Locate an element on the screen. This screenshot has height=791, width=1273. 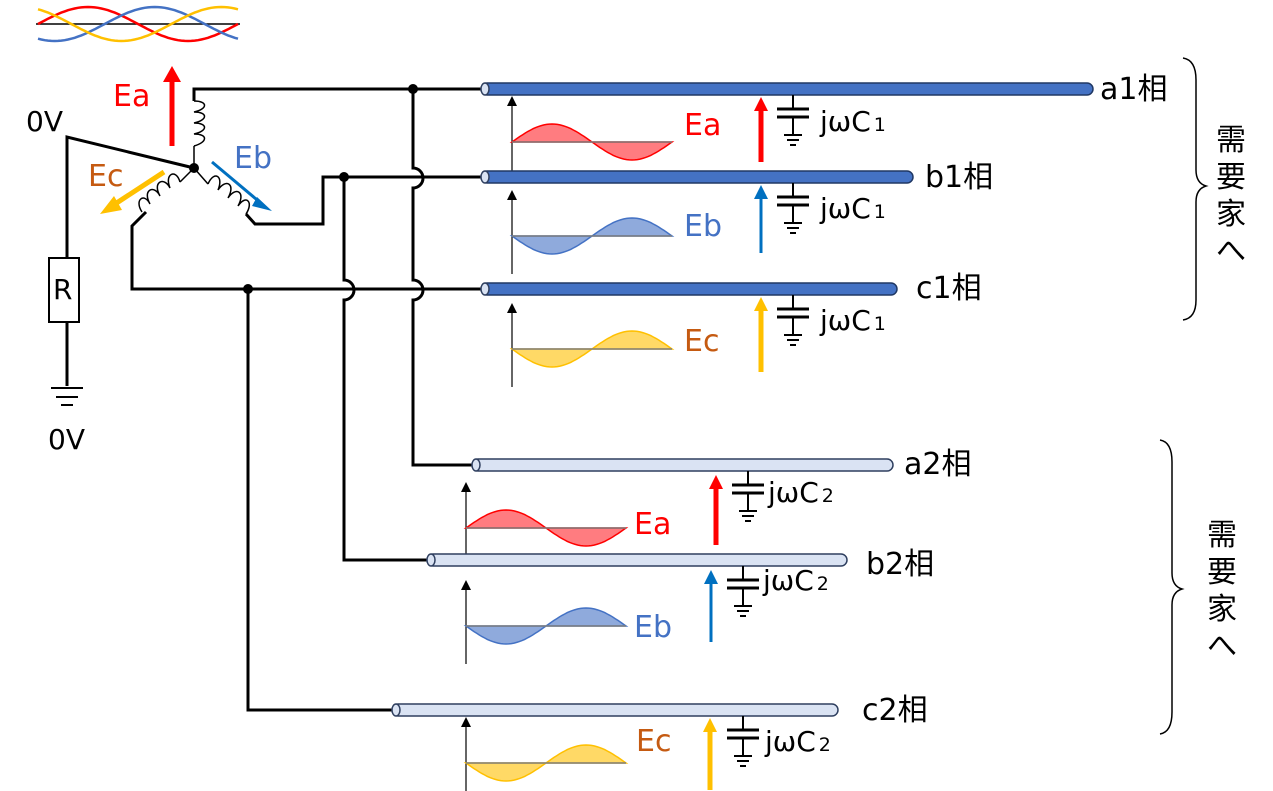
icon-wave-b is located at coordinates (138, 24).